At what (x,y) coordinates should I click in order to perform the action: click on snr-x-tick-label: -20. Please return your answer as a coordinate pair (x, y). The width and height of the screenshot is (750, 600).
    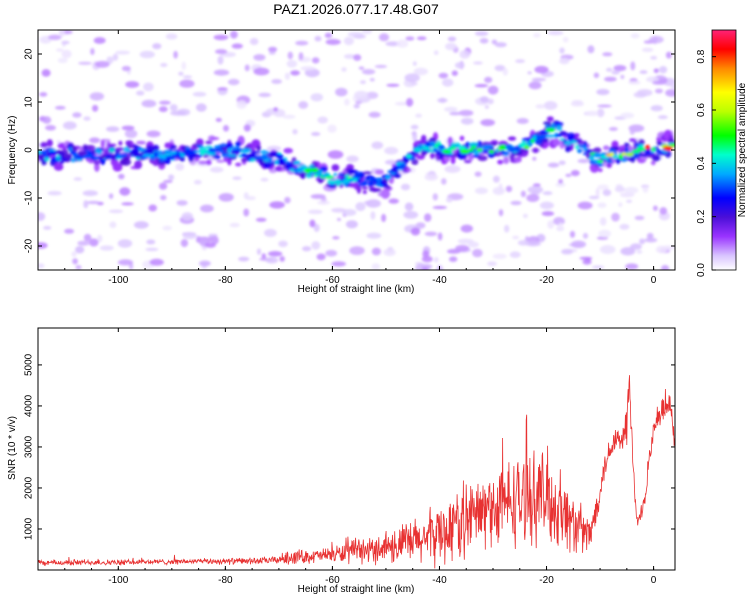
    Looking at the image, I should click on (546, 580).